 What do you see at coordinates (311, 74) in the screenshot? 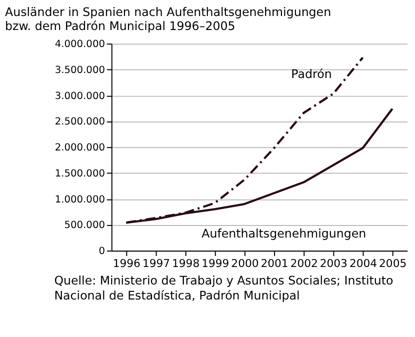
I see `series-label: Padrón` at bounding box center [311, 74].